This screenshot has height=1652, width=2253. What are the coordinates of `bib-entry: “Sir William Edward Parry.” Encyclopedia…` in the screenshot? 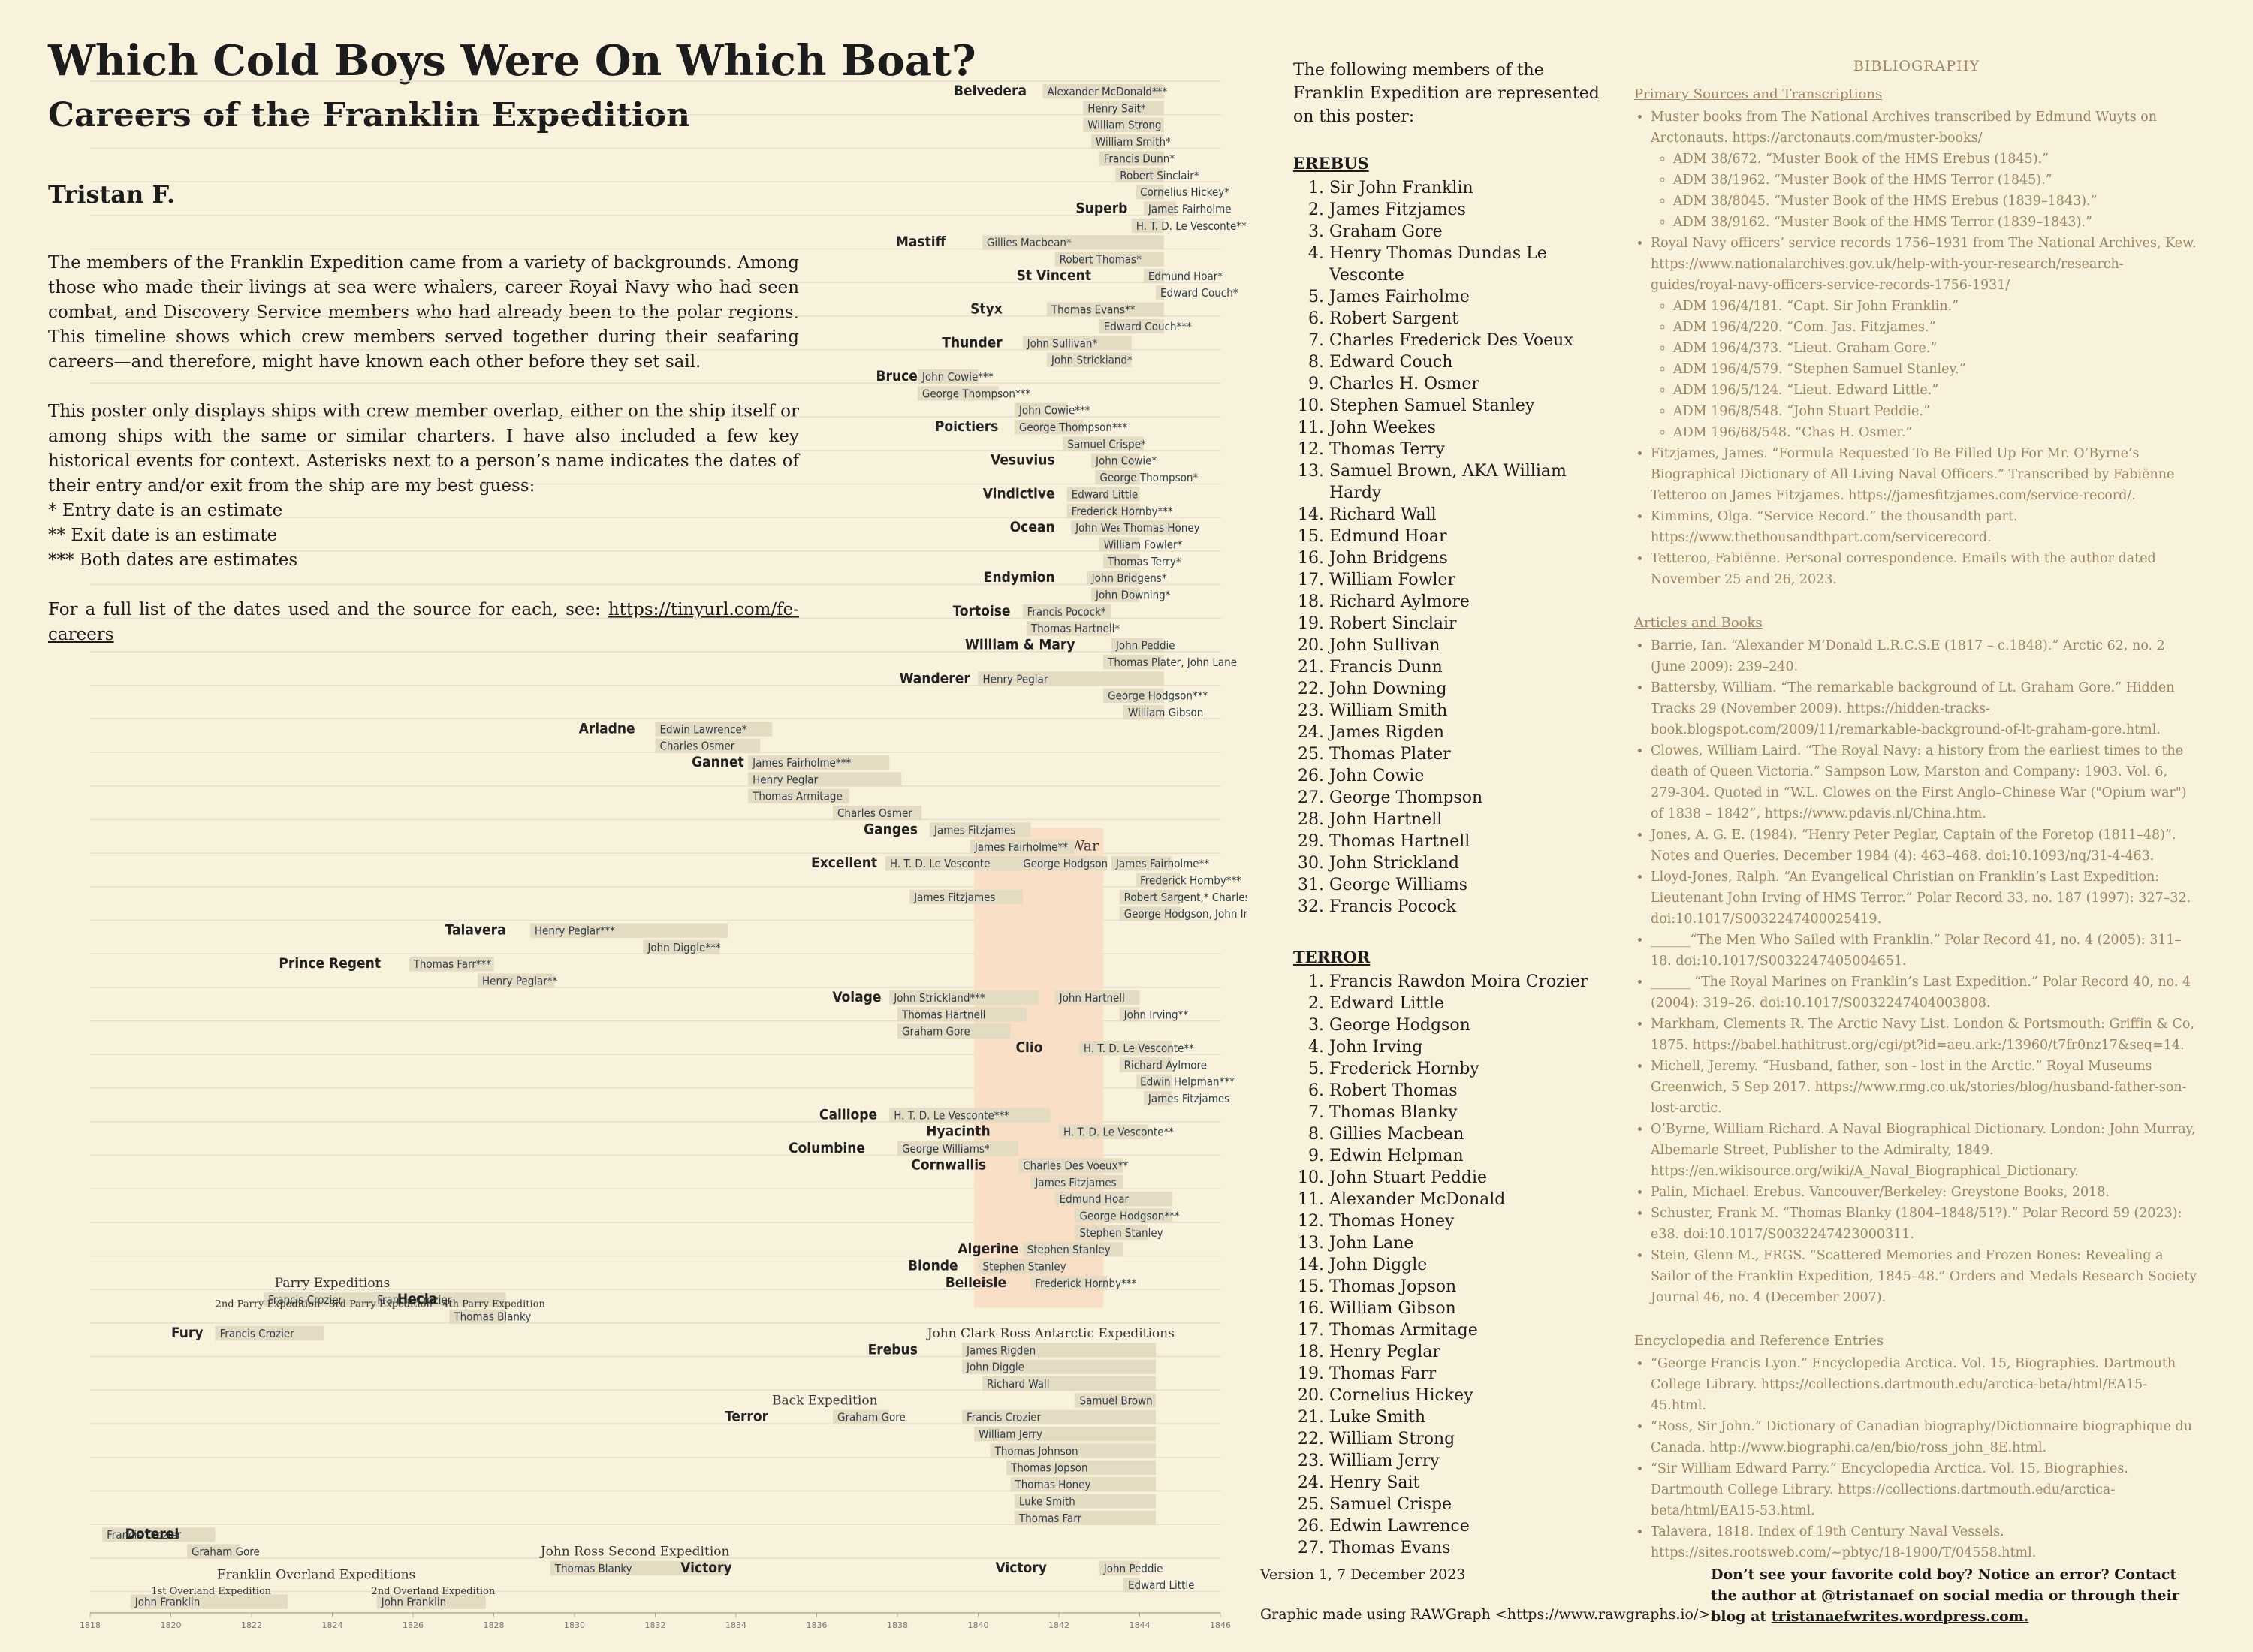 It's located at (1925, 1489).